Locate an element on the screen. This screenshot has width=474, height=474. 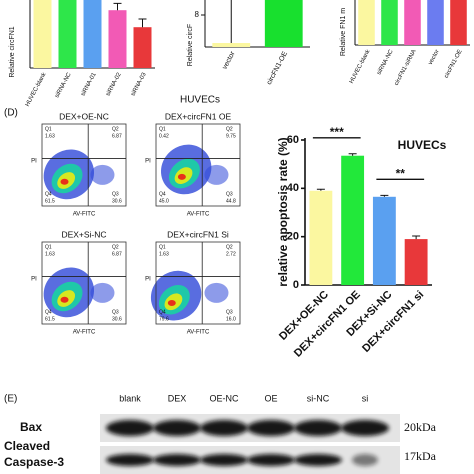
x-tick-label: siRNA-03 is located at coordinates (139, 84).